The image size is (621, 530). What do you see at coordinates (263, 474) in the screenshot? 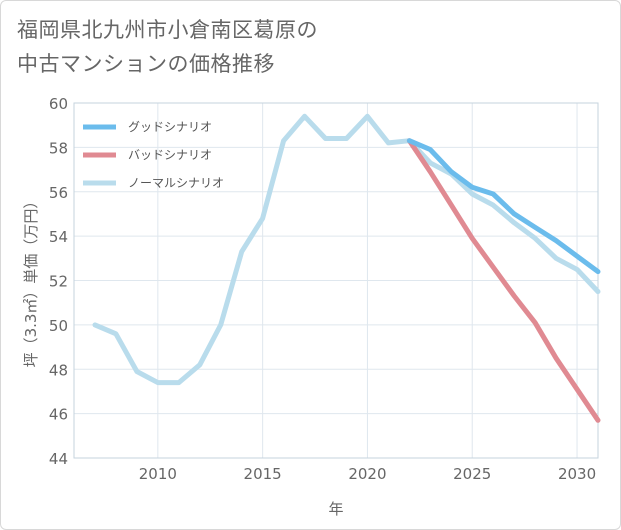
I see `x-tick-label: 2015` at bounding box center [263, 474].